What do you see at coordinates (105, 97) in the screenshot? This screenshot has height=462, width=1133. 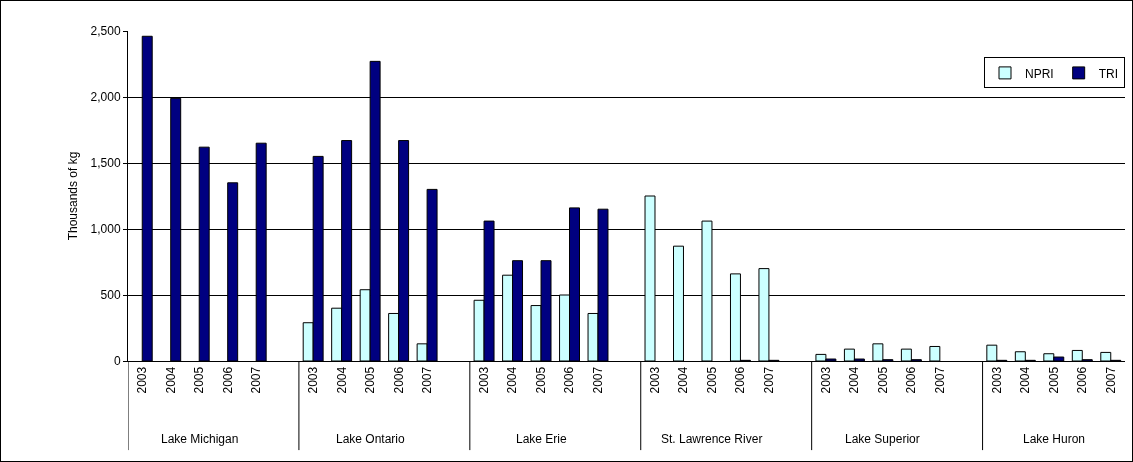 I see `y-tick-label: 2,000` at bounding box center [105, 97].